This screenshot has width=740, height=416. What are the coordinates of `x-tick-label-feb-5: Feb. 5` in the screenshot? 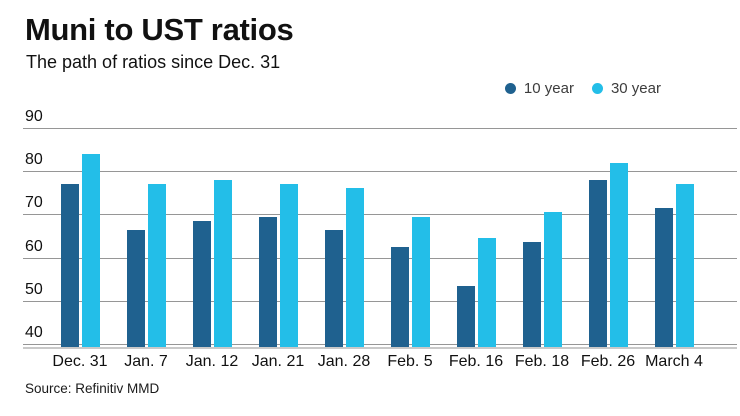 It's located at (410, 361).